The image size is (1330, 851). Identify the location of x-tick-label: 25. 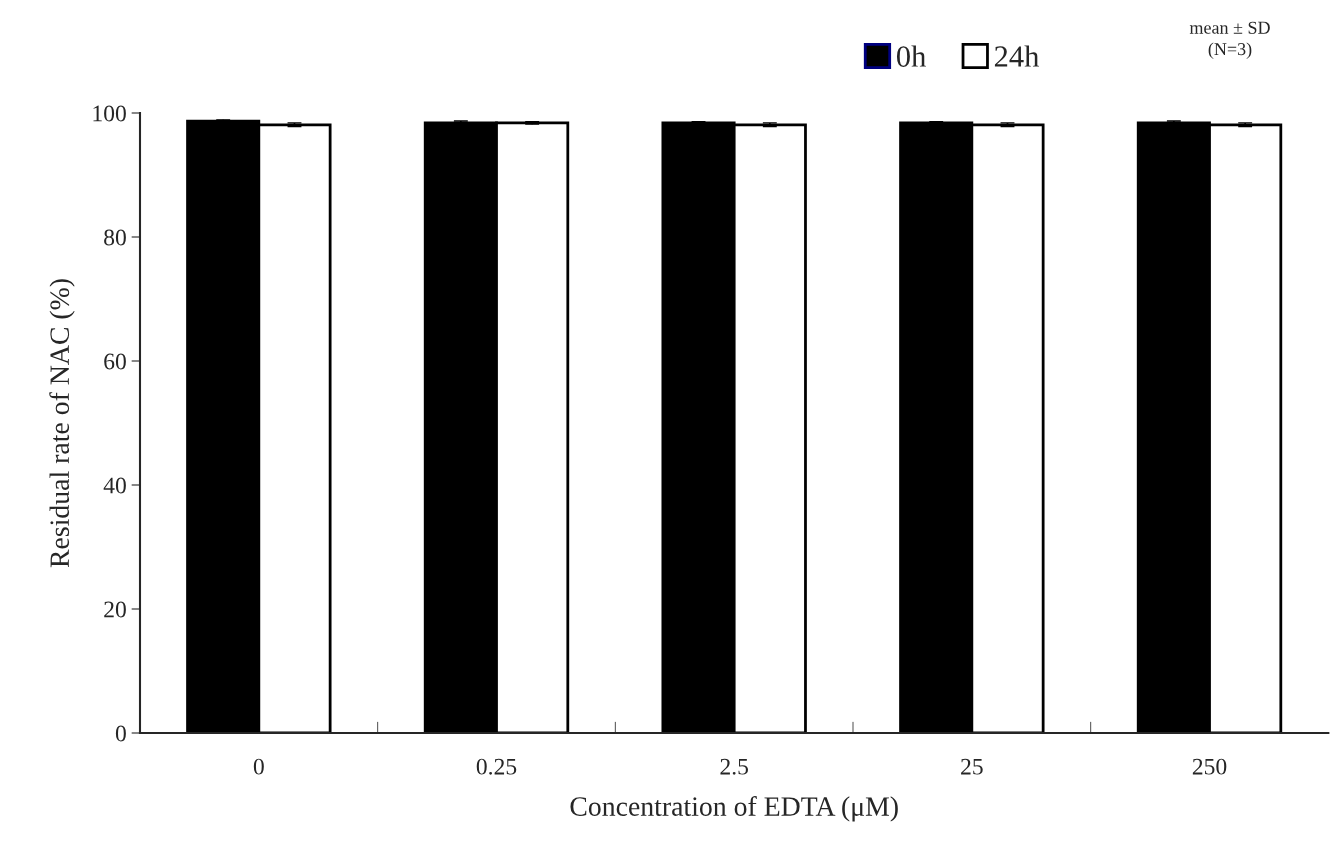
(972, 766).